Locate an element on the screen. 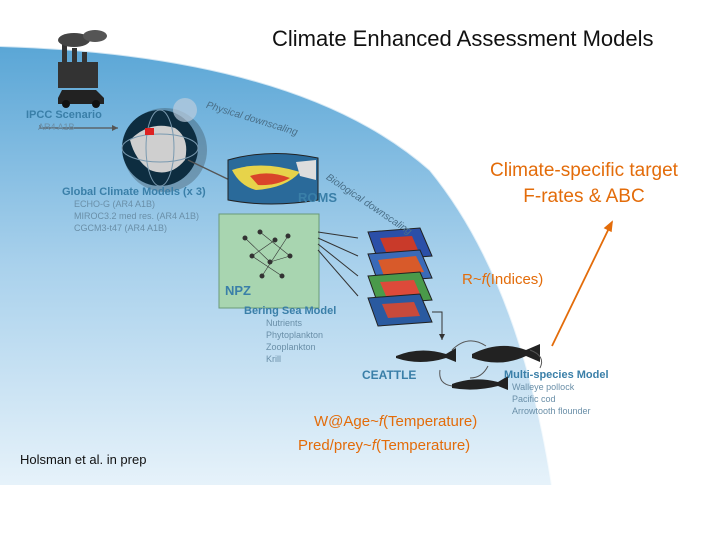 Image resolution: width=720 pixels, height=540 pixels. target-line-1: Climate-specific target is located at coordinates (584, 170).